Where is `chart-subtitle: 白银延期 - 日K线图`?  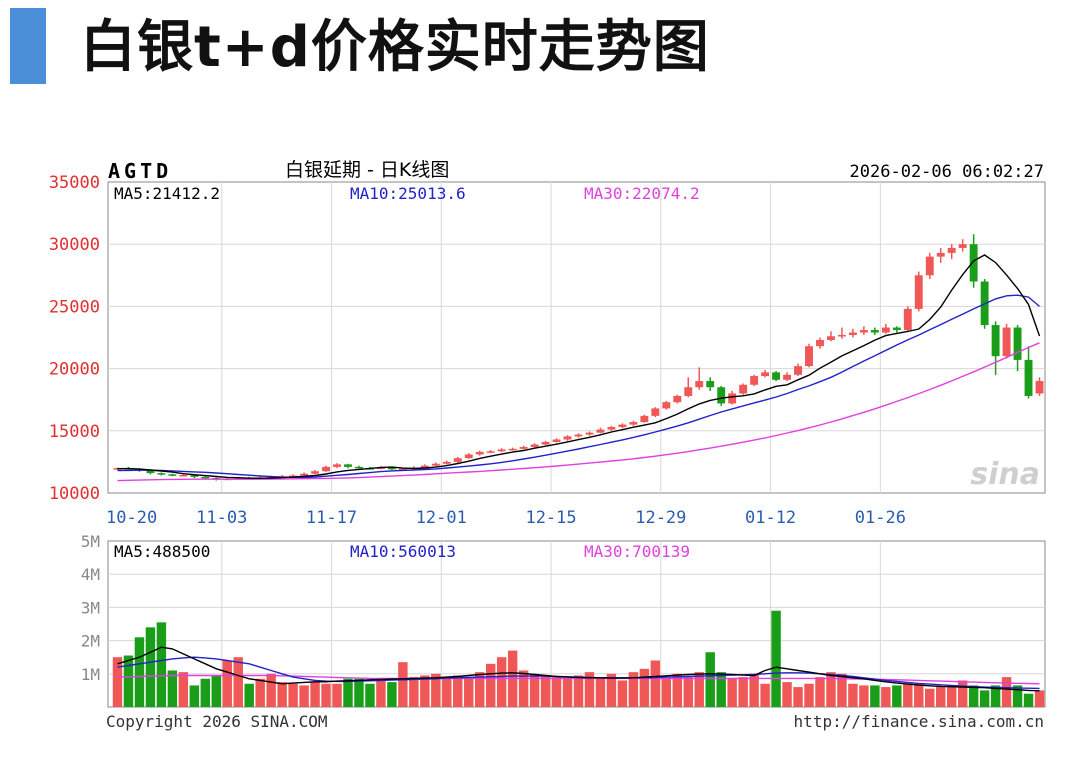
chart-subtitle: 白银延期 - 日K线图 is located at coordinates (367, 170).